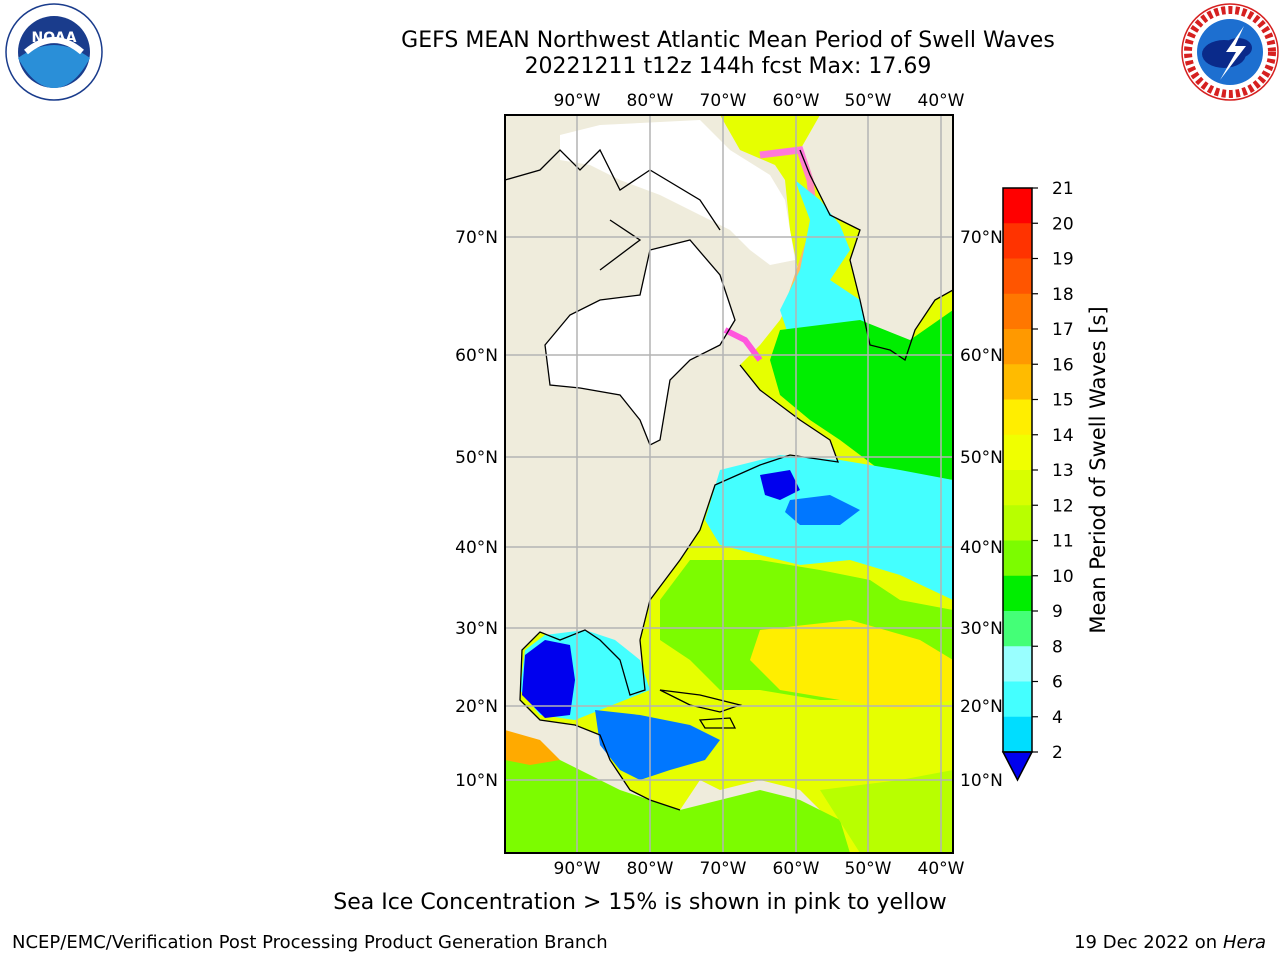 The image size is (1280, 960). Describe the element at coordinates (532, 747) in the screenshot. I see `field-orange-pacific` at that location.